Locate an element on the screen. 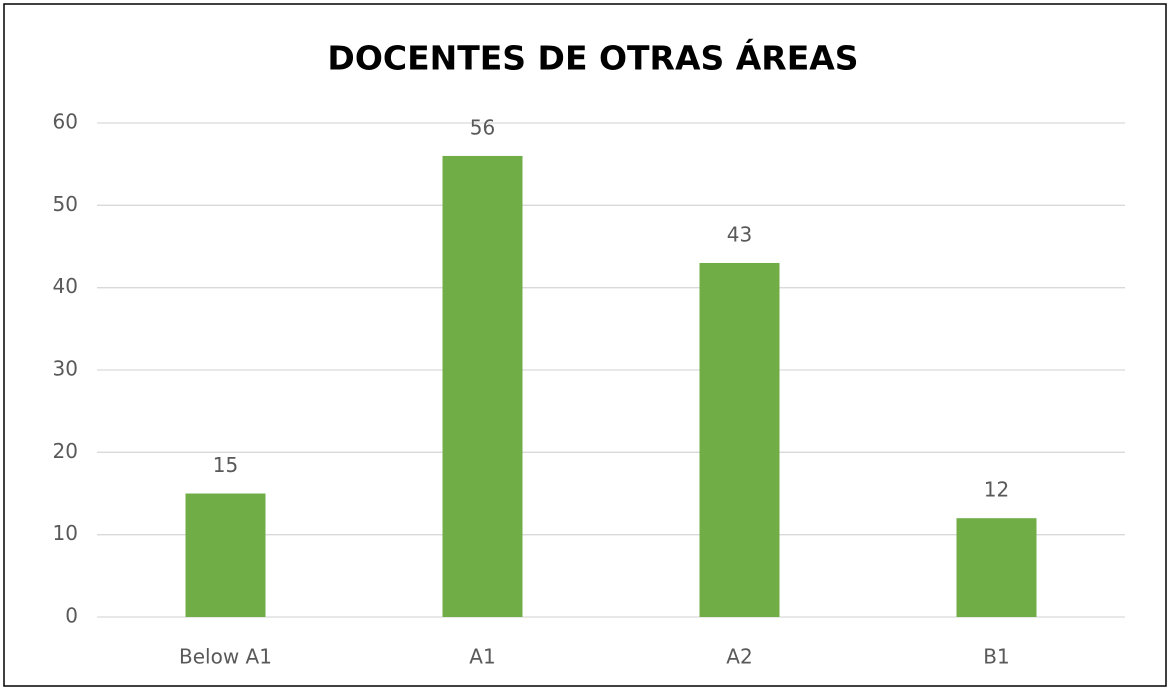 This screenshot has width=1173, height=689. y-tick-label: 0 is located at coordinates (71, 616).